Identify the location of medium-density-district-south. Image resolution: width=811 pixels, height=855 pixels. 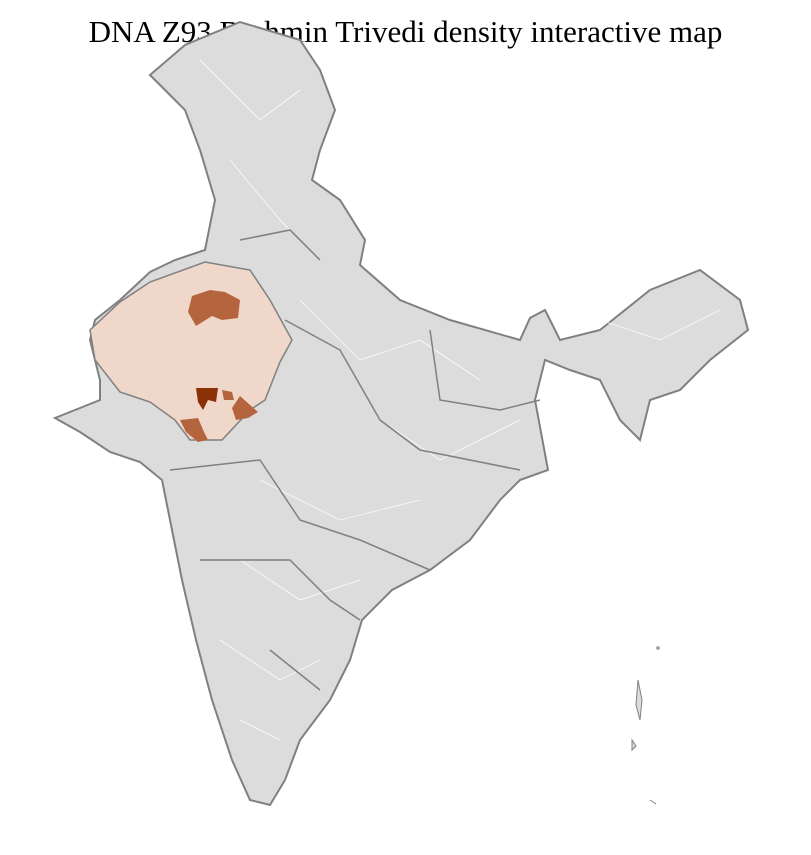
(194, 430).